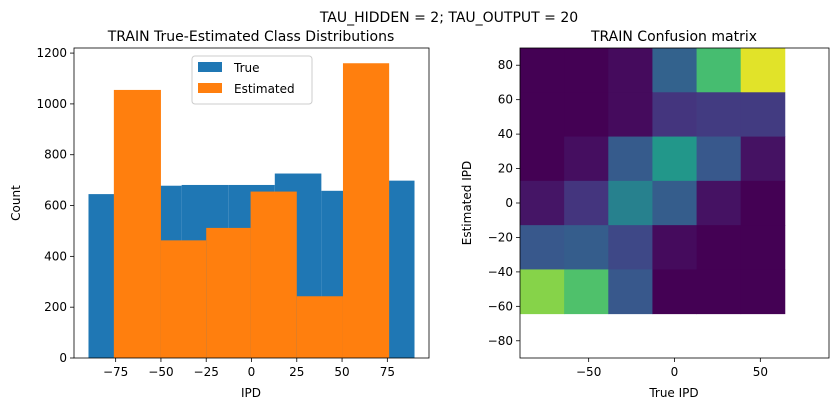 The width and height of the screenshot is (837, 411). Describe the element at coordinates (505, 169) in the screenshot. I see `y-tick-label: 20` at that location.